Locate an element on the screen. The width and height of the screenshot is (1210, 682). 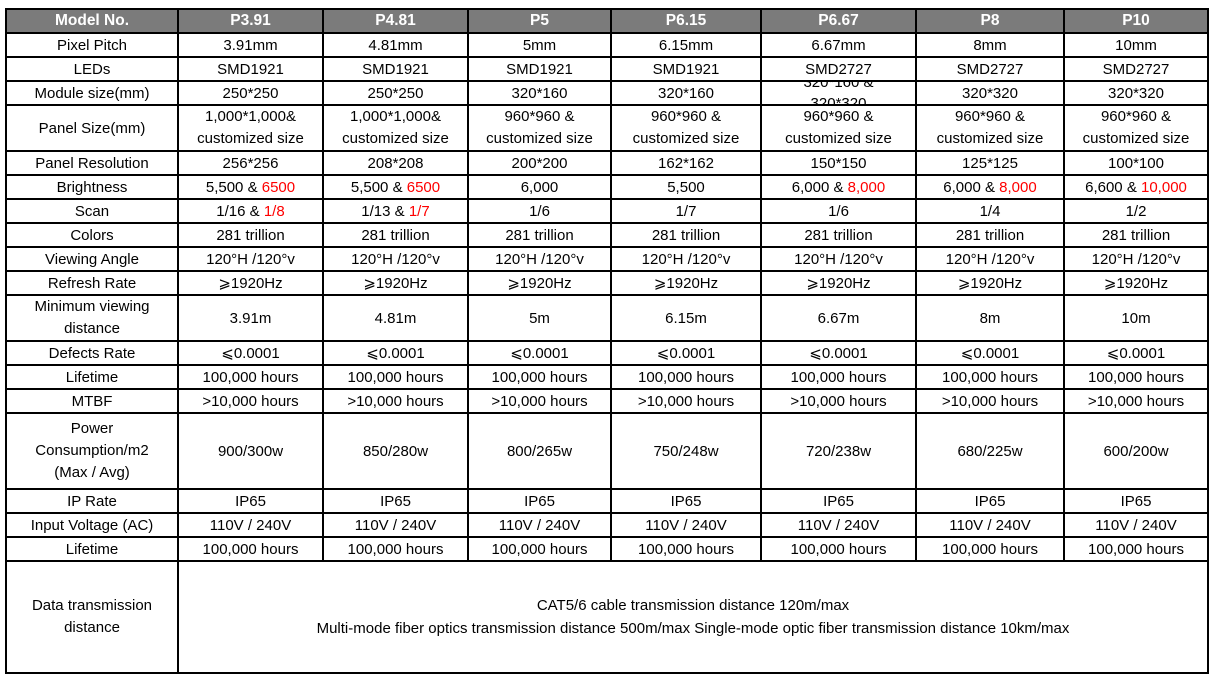
cell: 256*256 is located at coordinates (250, 163).